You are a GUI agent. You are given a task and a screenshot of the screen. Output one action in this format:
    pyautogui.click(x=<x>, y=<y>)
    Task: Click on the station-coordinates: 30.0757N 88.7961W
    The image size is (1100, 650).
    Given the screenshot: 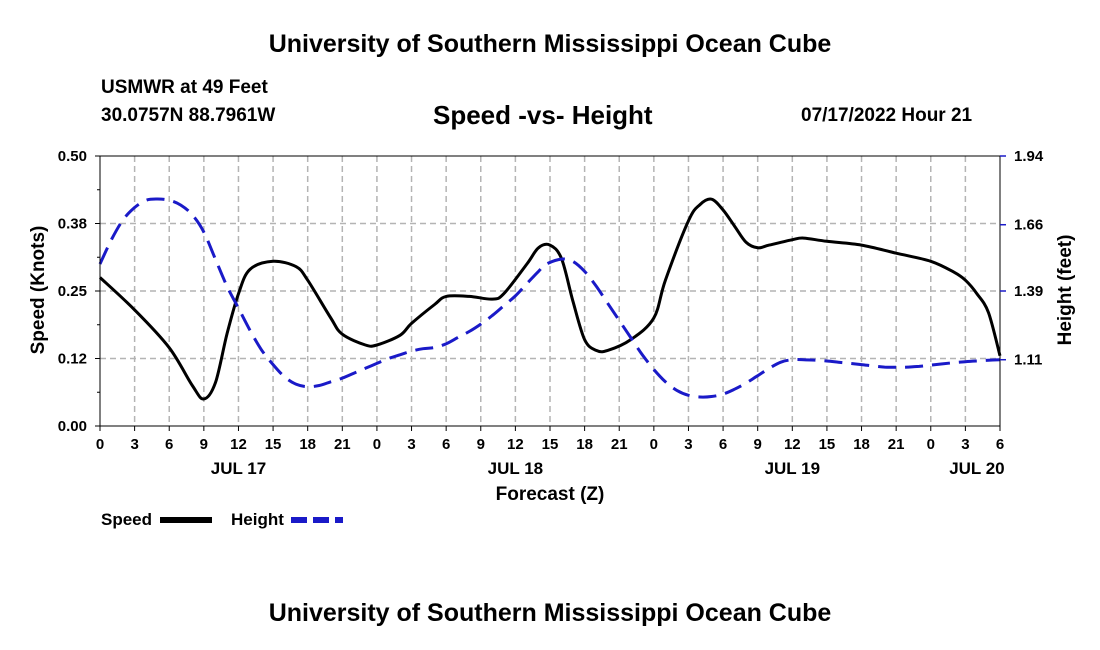 What is the action you would take?
    pyautogui.click(x=188, y=115)
    